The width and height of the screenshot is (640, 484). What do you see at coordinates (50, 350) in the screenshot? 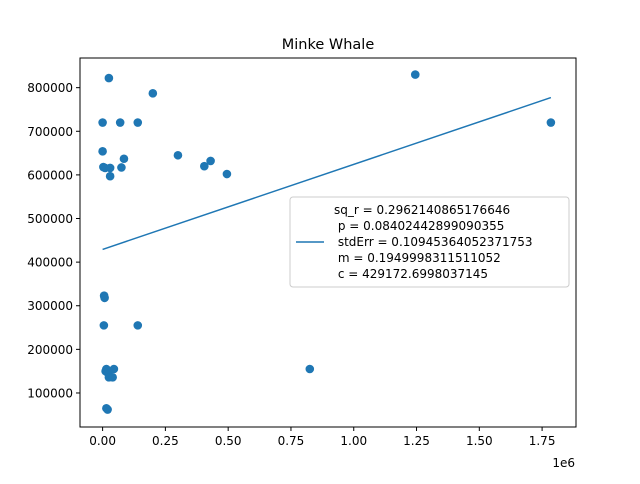
I see `y-tick-label: 200000` at bounding box center [50, 350].